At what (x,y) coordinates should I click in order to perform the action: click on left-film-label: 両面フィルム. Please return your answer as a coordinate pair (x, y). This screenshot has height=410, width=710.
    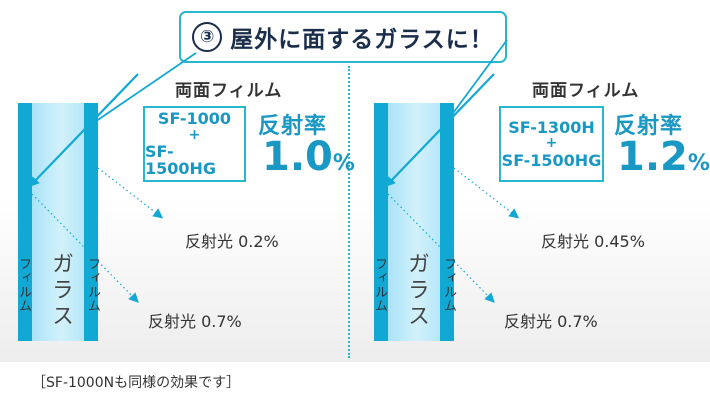
    Looking at the image, I should click on (229, 91).